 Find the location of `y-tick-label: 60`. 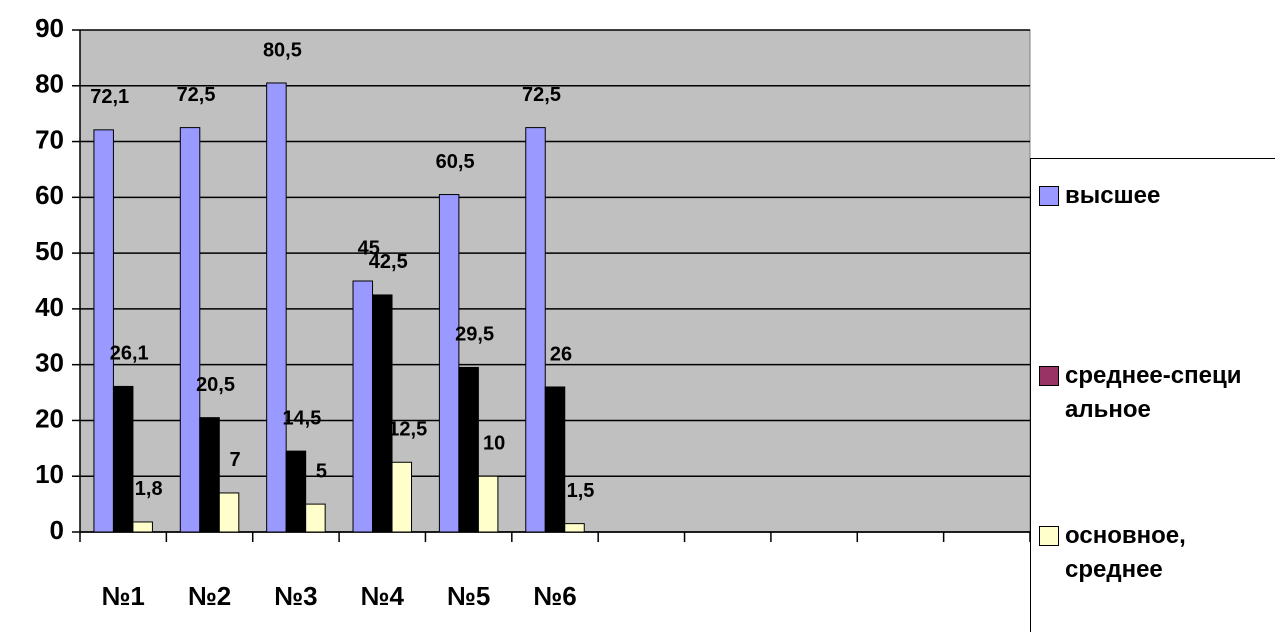

y-tick-label: 60 is located at coordinates (49, 195).